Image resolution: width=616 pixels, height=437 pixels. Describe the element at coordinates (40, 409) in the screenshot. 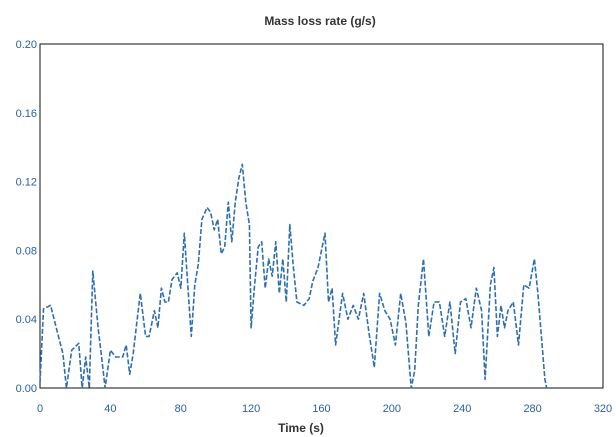

I see `x-tick-label: 0` at that location.